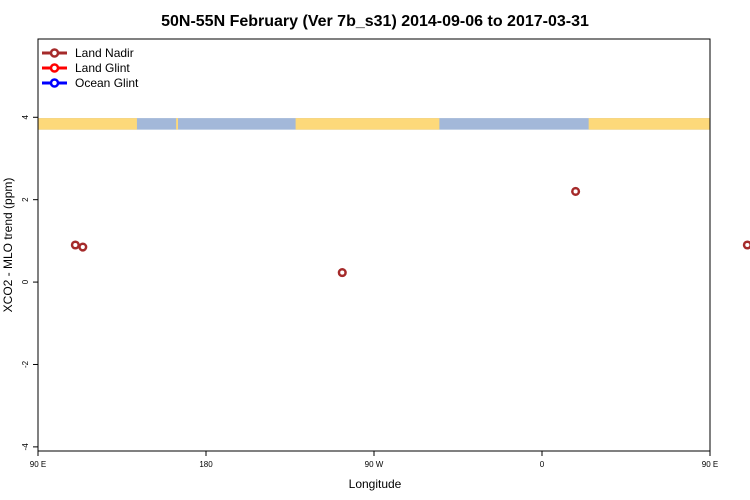 The height and width of the screenshot is (500, 750). What do you see at coordinates (375, 484) in the screenshot?
I see `x-axis-label: Longitude` at bounding box center [375, 484].